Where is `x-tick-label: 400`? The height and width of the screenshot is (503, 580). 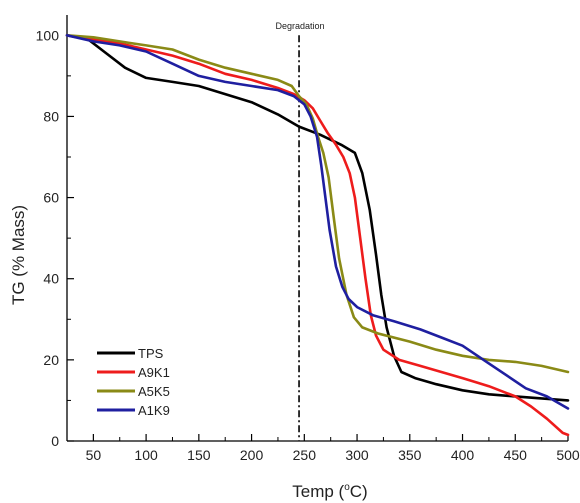 x-tick-label: 400 is located at coordinates (463, 455).